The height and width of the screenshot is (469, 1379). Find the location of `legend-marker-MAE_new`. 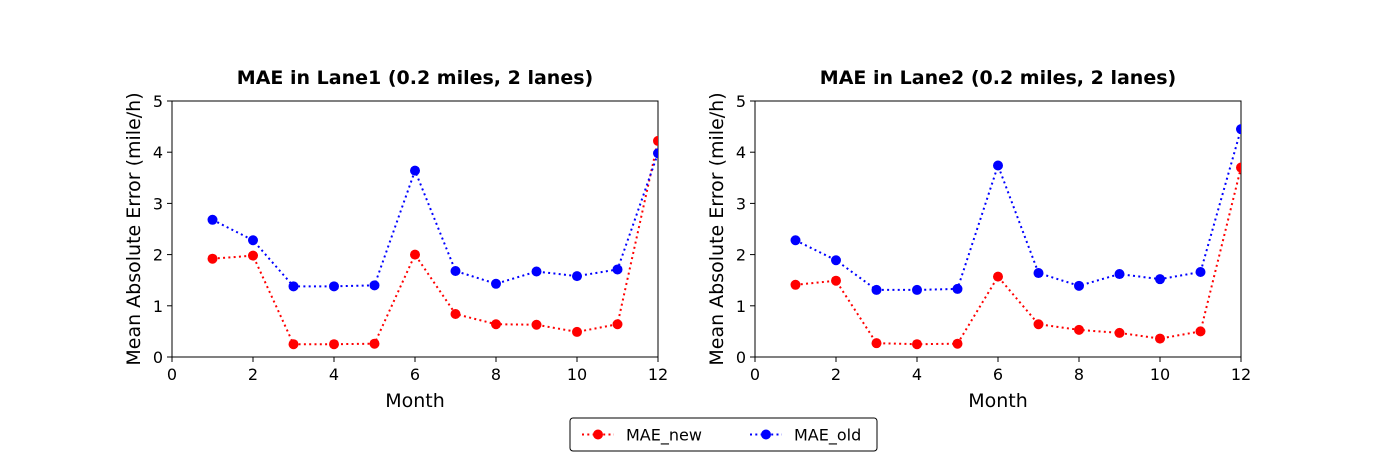

legend-marker-MAE_new is located at coordinates (598, 434).